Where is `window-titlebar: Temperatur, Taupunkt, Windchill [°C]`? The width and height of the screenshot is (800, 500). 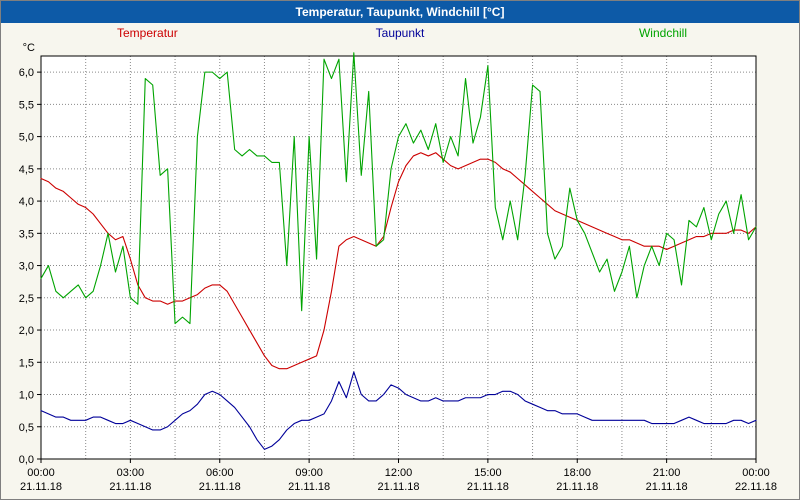 window-titlebar: Temperatur, Taupunkt, Windchill [°C] is located at coordinates (400, 12).